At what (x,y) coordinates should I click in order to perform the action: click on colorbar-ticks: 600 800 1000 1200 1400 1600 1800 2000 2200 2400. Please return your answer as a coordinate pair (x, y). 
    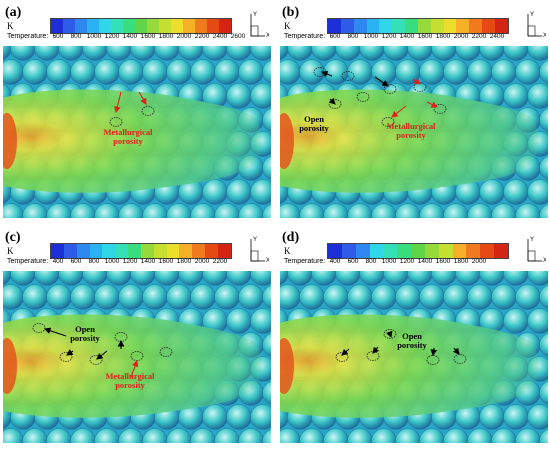
    Looking at the image, I should click on (417, 36).